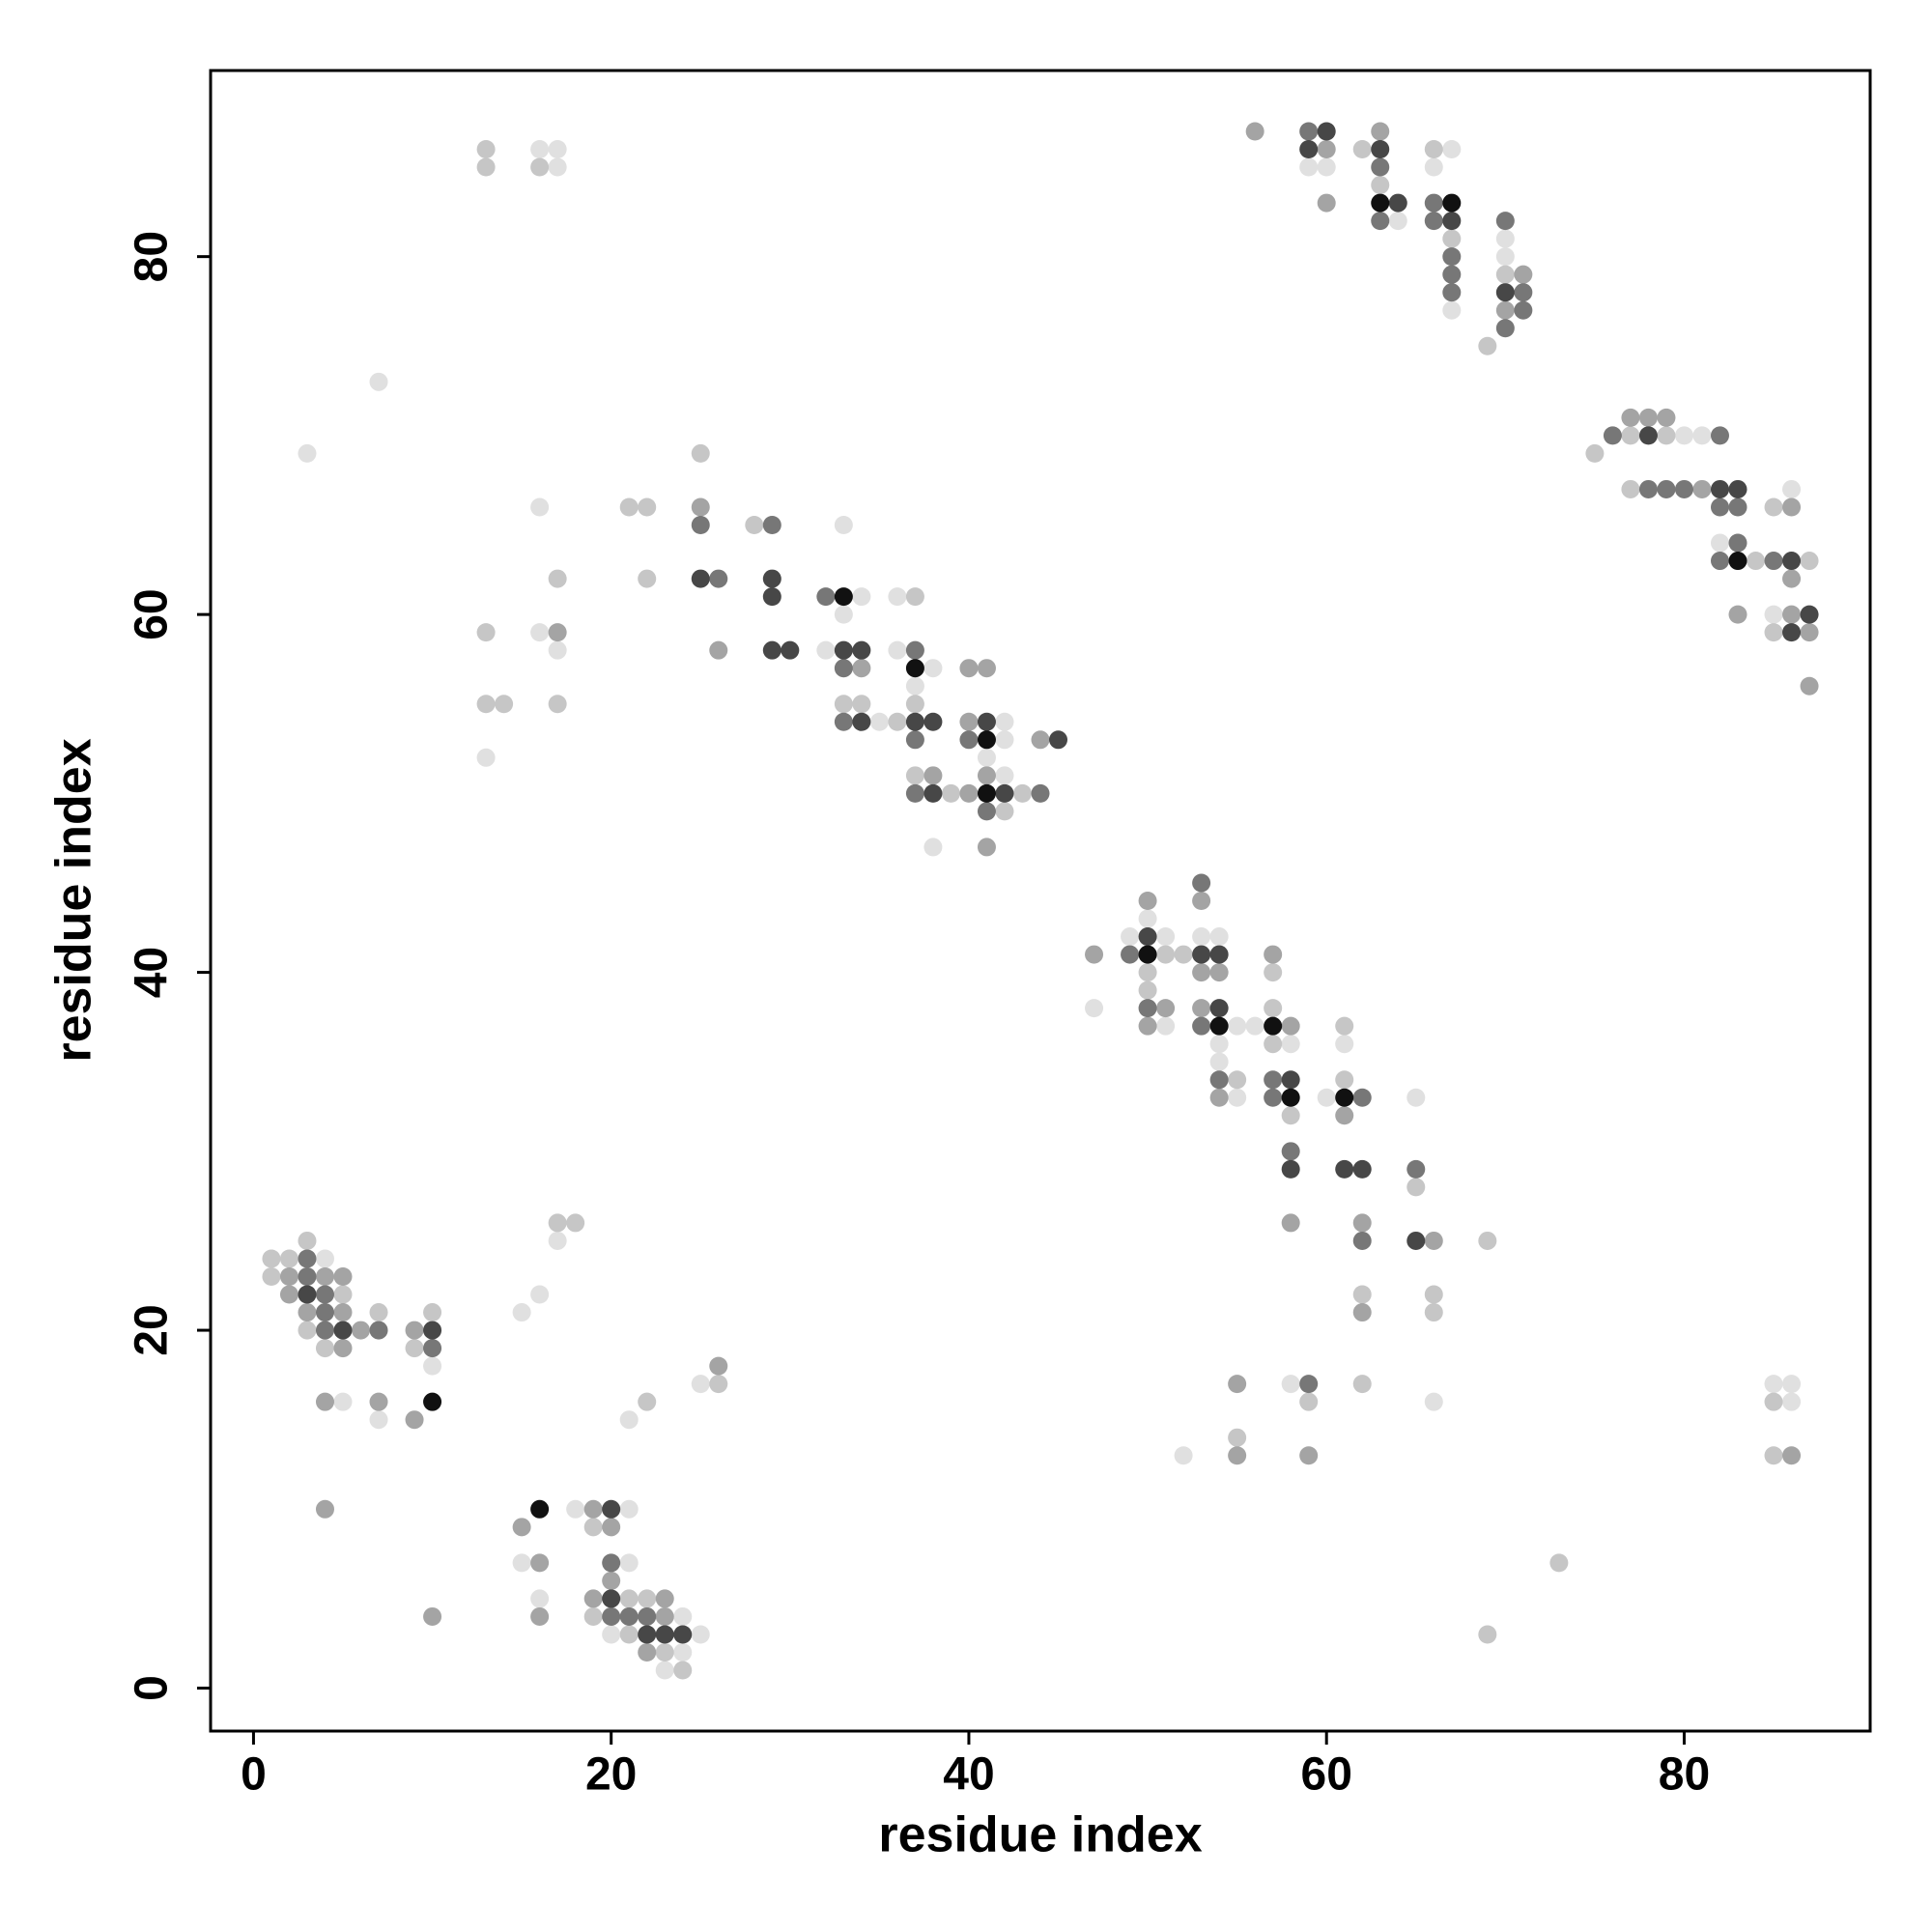 Image resolution: width=1932 pixels, height=1932 pixels. What do you see at coordinates (152, 1688) in the screenshot?
I see `y-tick-label: 0` at bounding box center [152, 1688].